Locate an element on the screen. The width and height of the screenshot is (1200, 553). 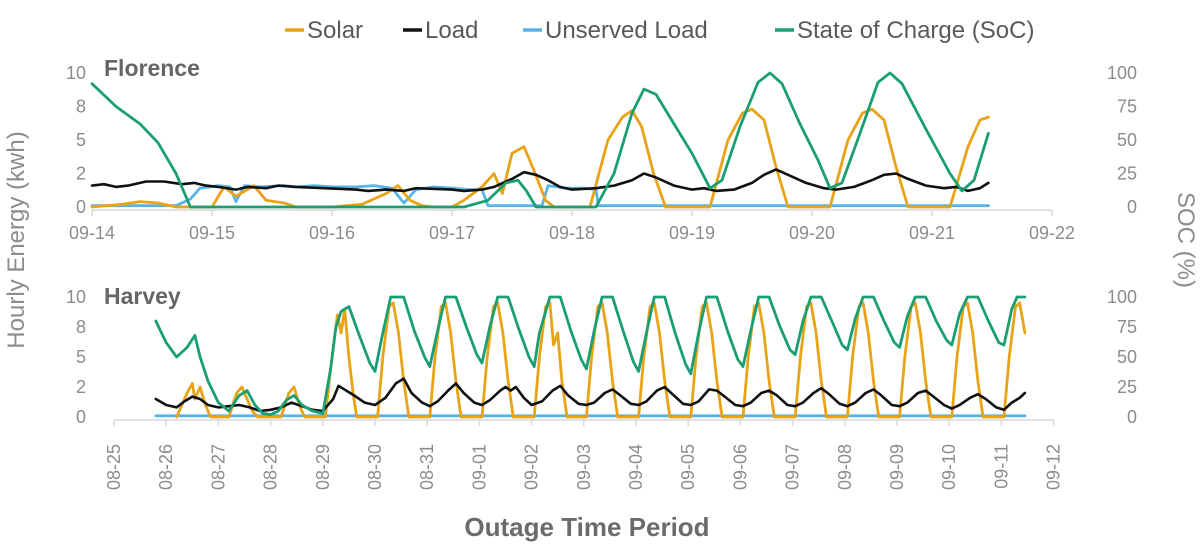
legend-item-unserved-load: Unserved Load is located at coordinates (615, 30).